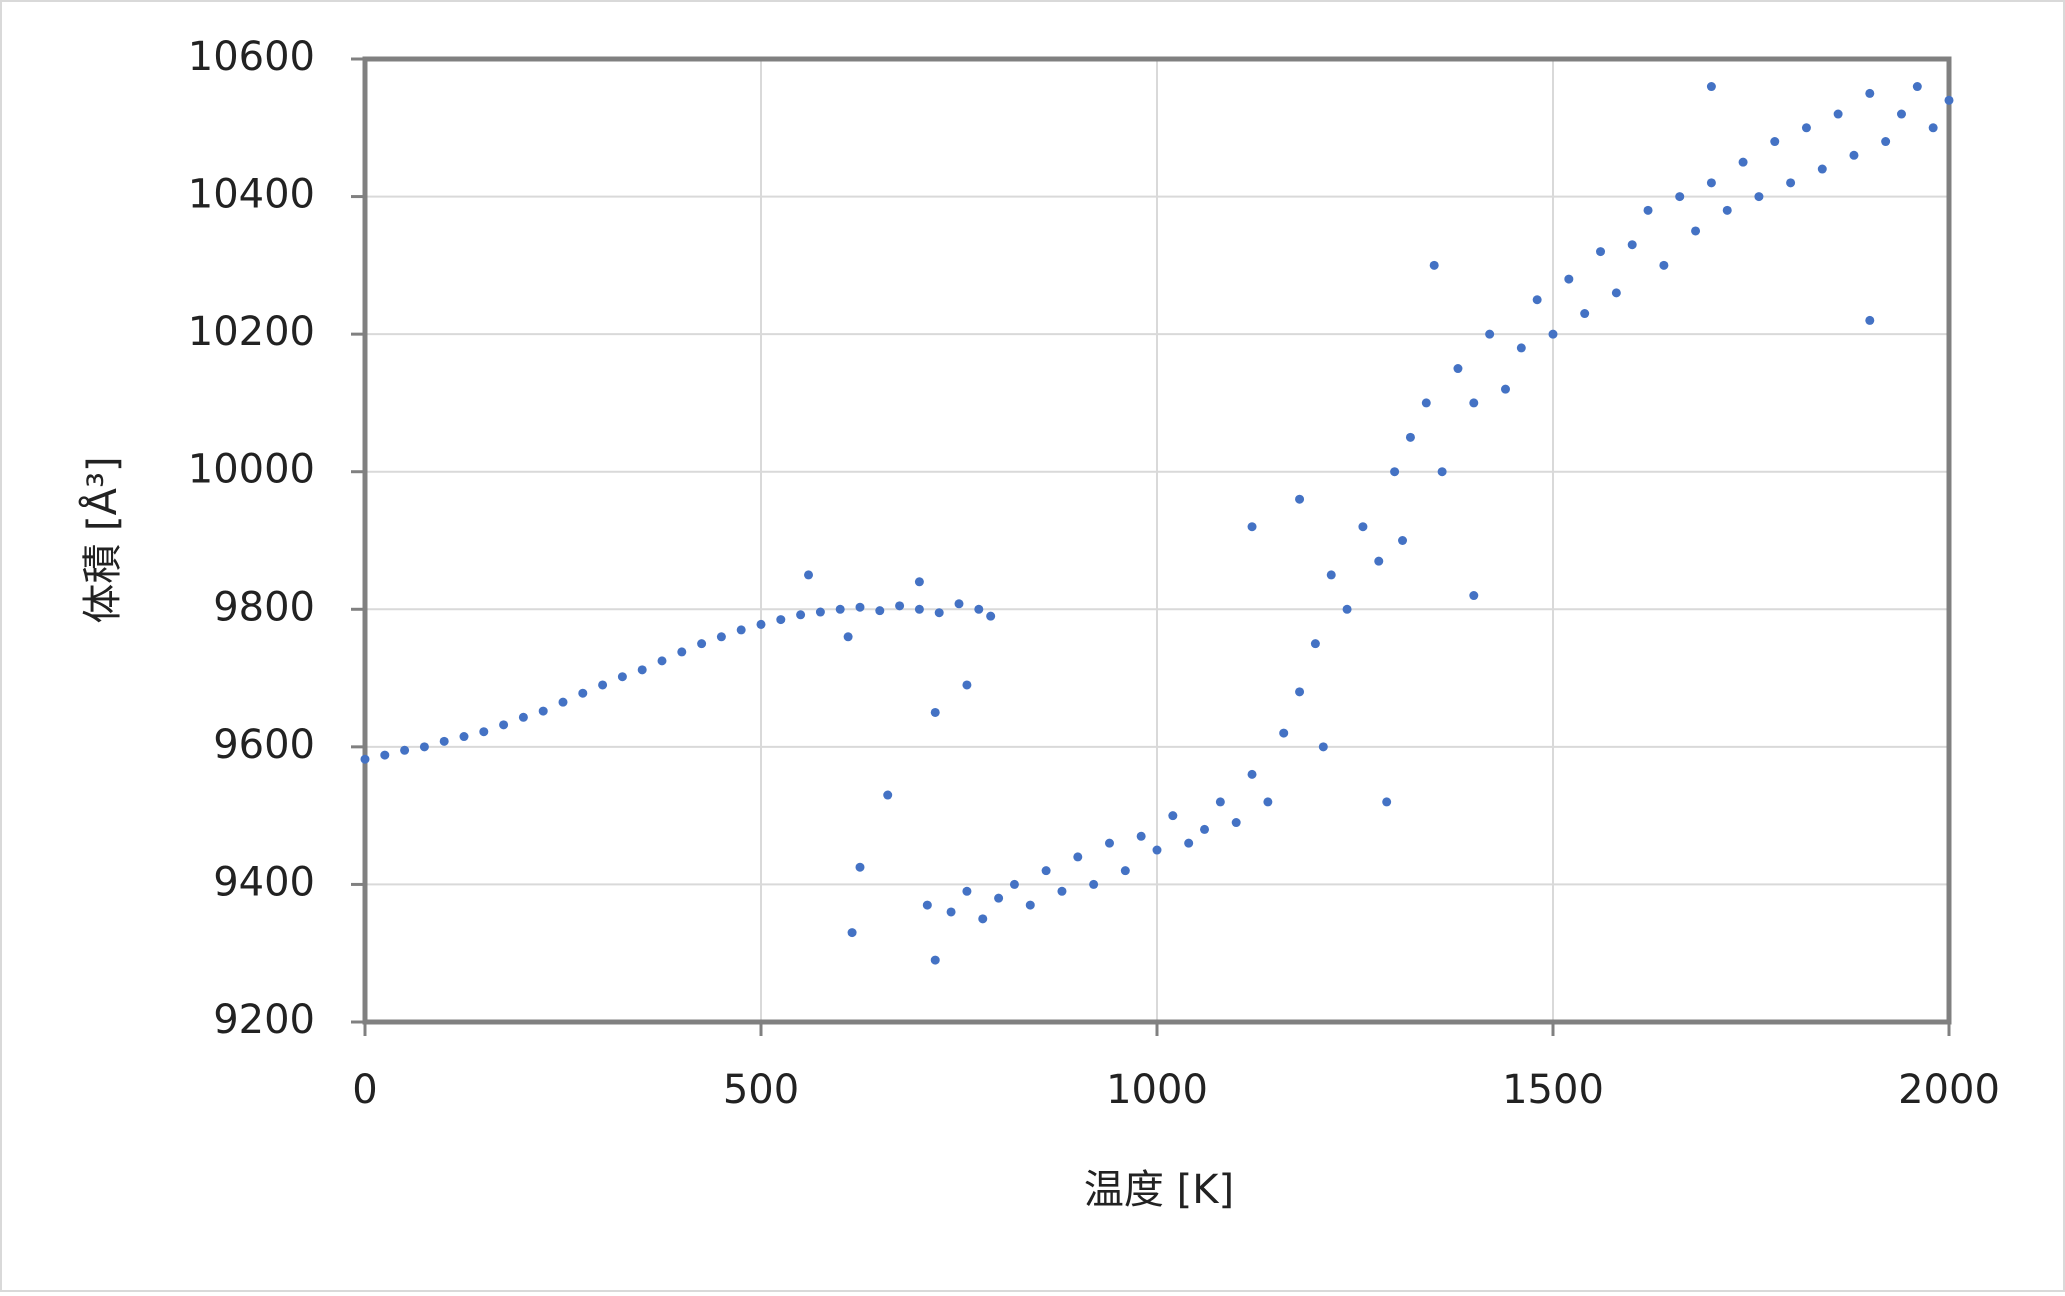 The width and height of the screenshot is (2065, 1296). Describe the element at coordinates (102, 539) in the screenshot. I see `y-axis-label: 体積 [Å³]` at that location.